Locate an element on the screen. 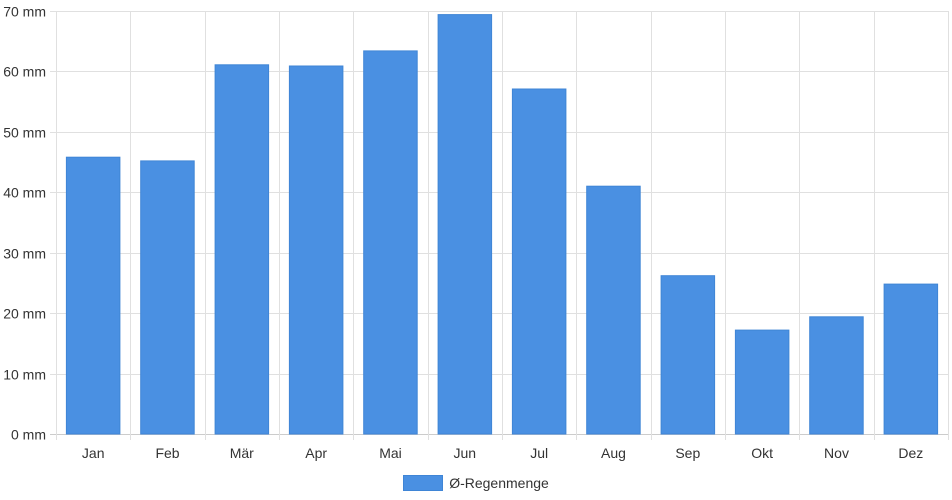 The image size is (952, 500). bar-sep is located at coordinates (688, 355).